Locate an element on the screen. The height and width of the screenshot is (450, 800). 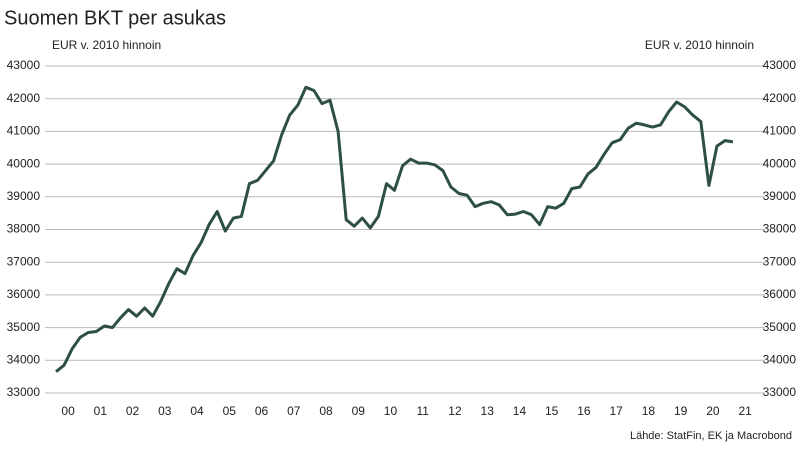
y-tick-label: 42000 is located at coordinates (24, 98).